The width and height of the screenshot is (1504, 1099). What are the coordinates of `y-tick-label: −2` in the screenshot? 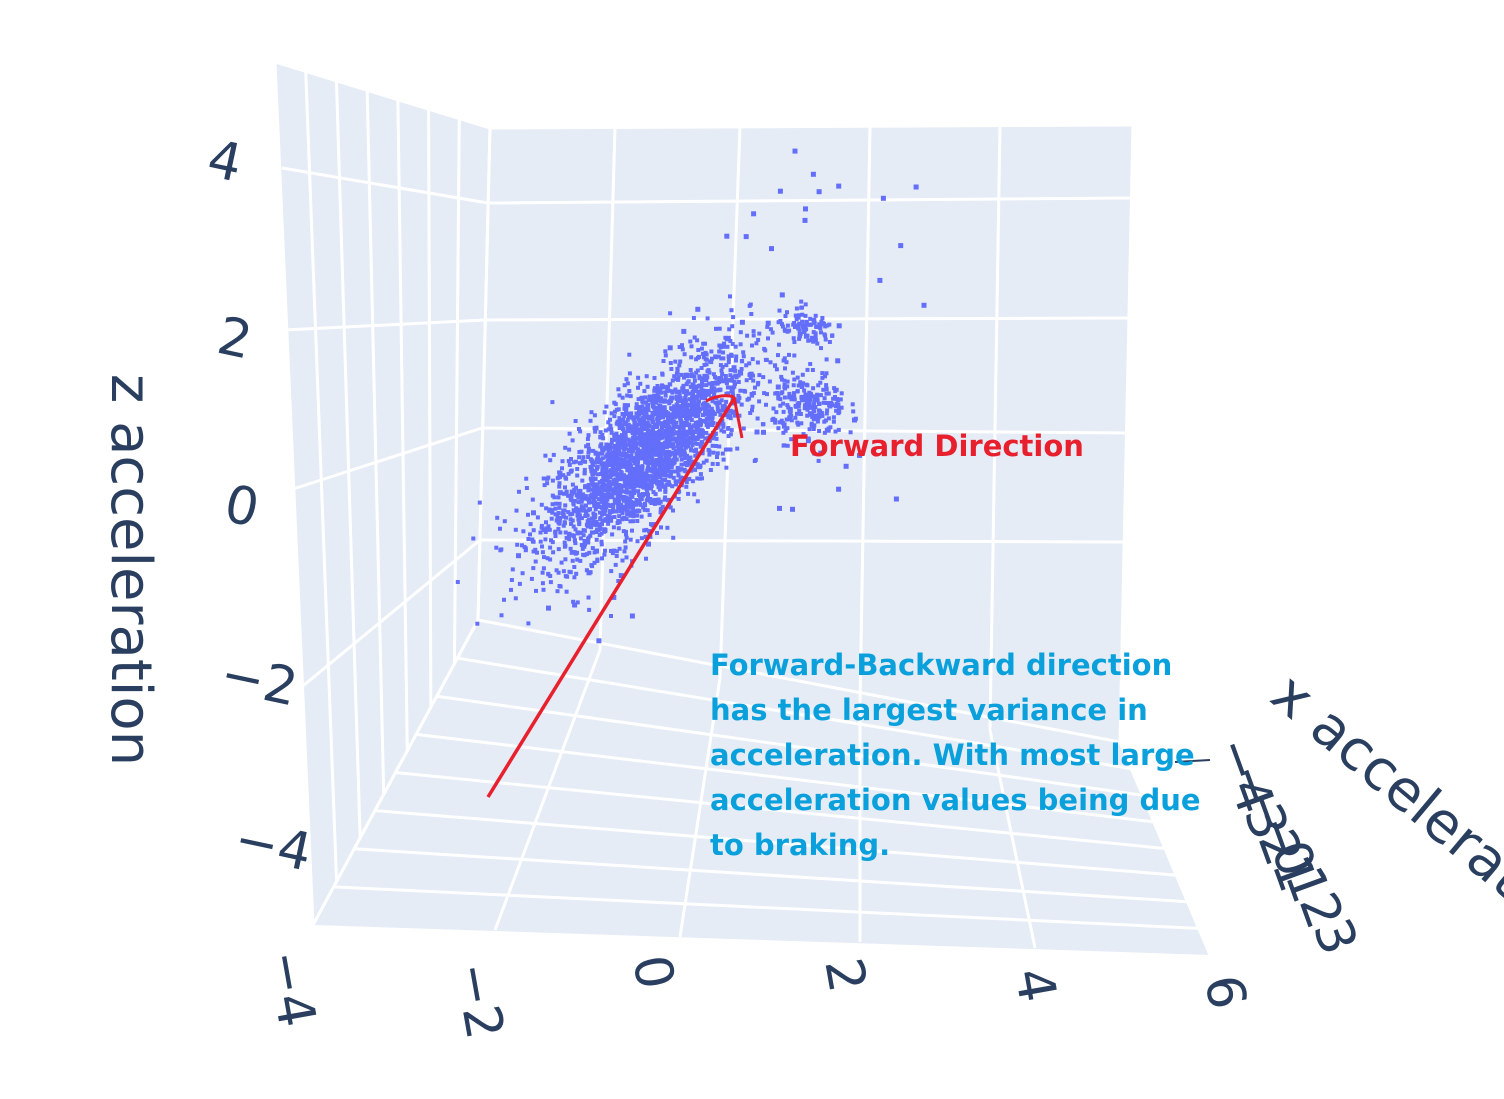 It's located at (478, 1001).